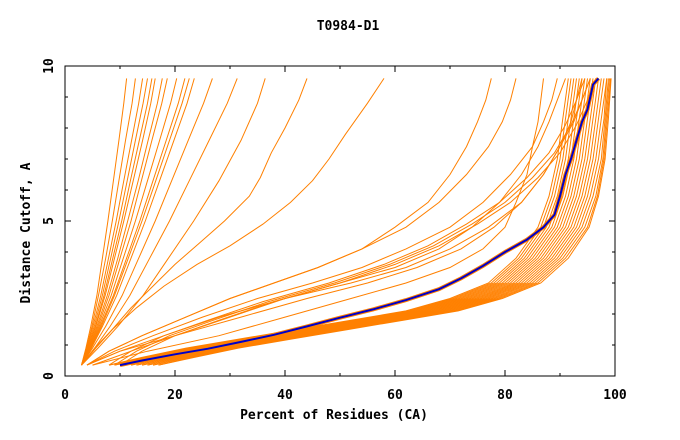 This screenshot has width=680, height=440. Describe the element at coordinates (49, 66) in the screenshot. I see `y-tick-label: 10` at that location.